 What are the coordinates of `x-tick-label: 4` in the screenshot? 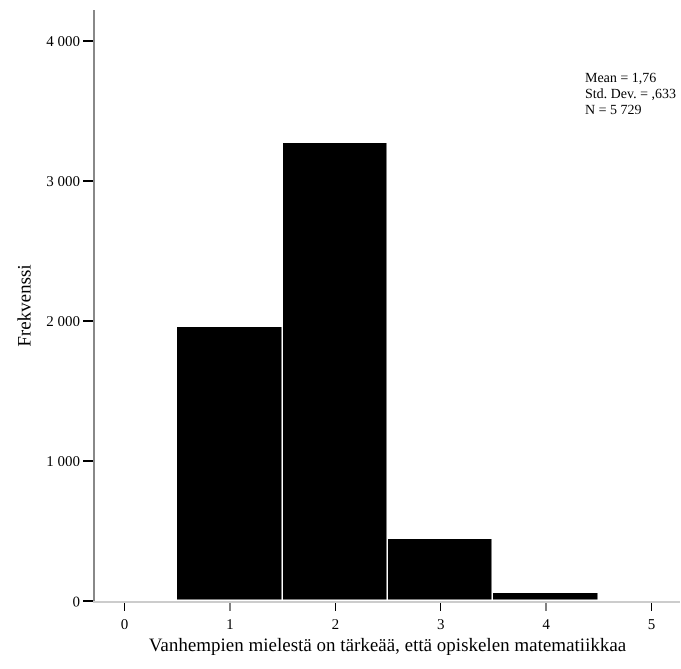 It's located at (546, 624).